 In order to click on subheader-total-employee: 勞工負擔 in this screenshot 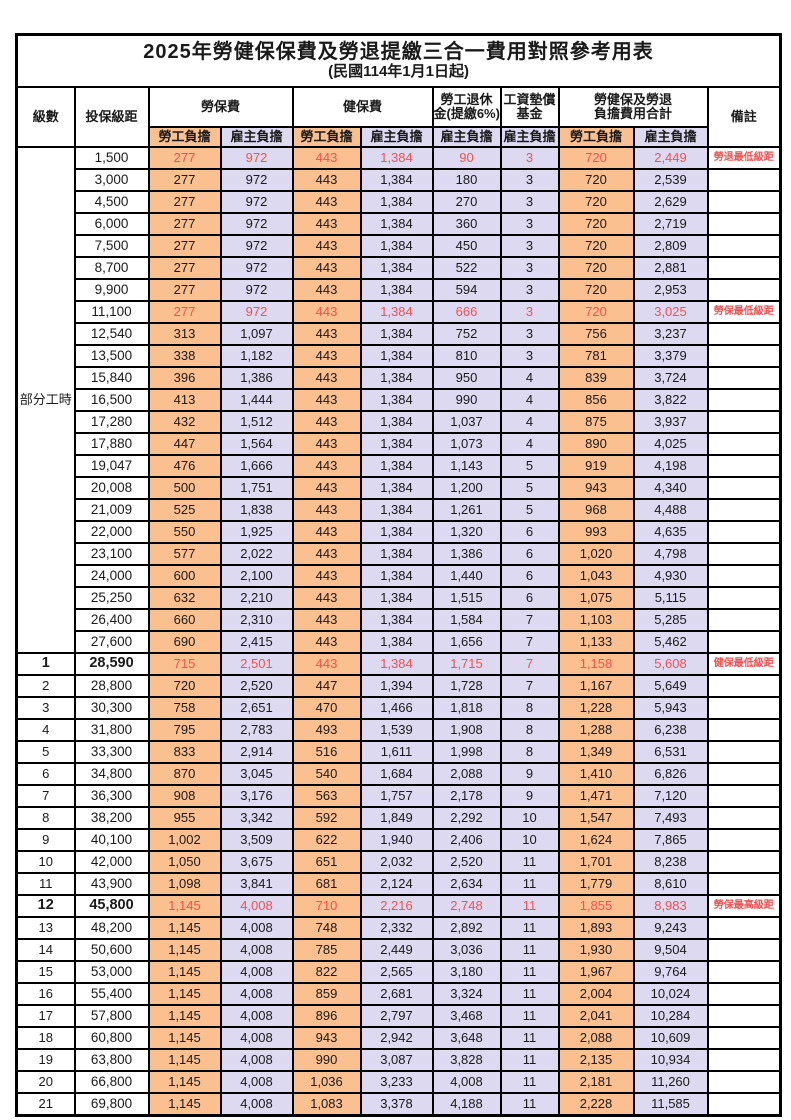, I will do `click(596, 137)`.